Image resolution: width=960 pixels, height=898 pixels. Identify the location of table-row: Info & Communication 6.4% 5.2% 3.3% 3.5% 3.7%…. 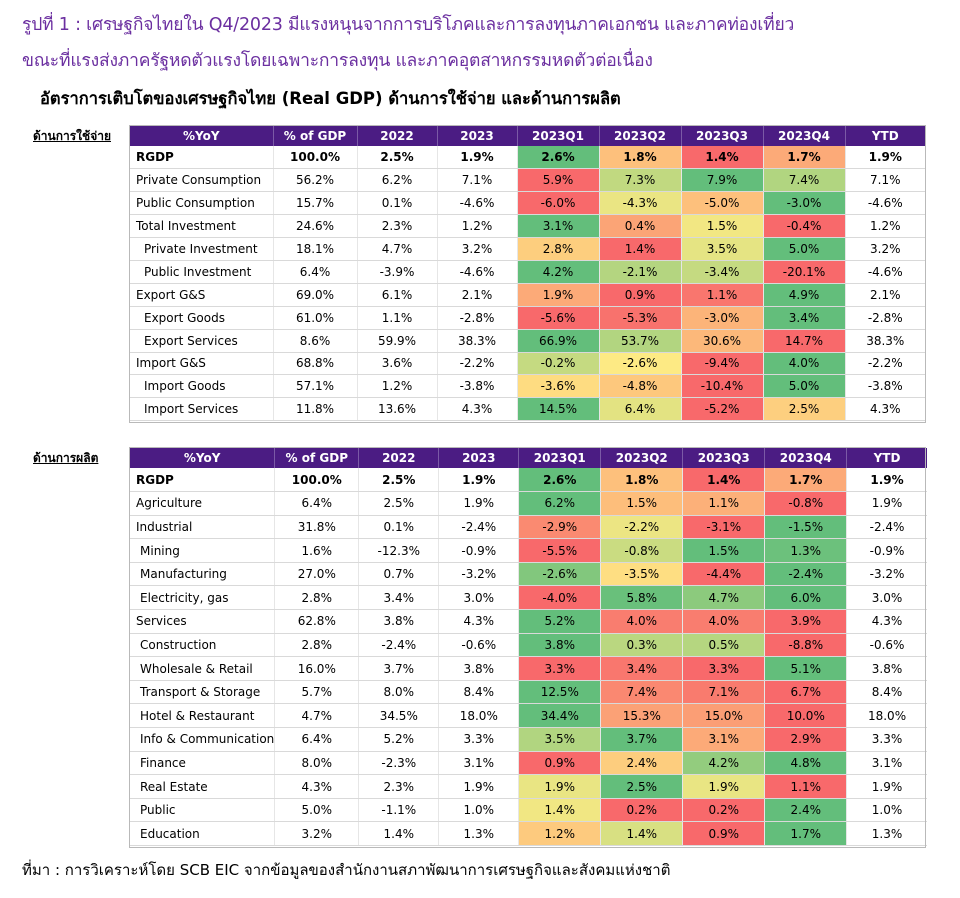
(528, 739).